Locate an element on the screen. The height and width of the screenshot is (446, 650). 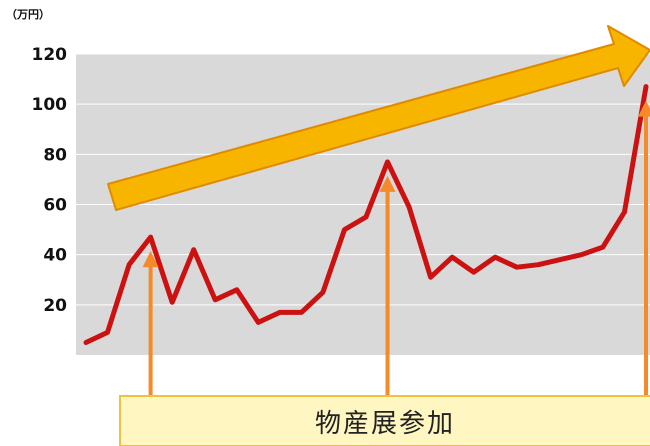
callout-box-group: 物産展参加 is located at coordinates (384, 420).